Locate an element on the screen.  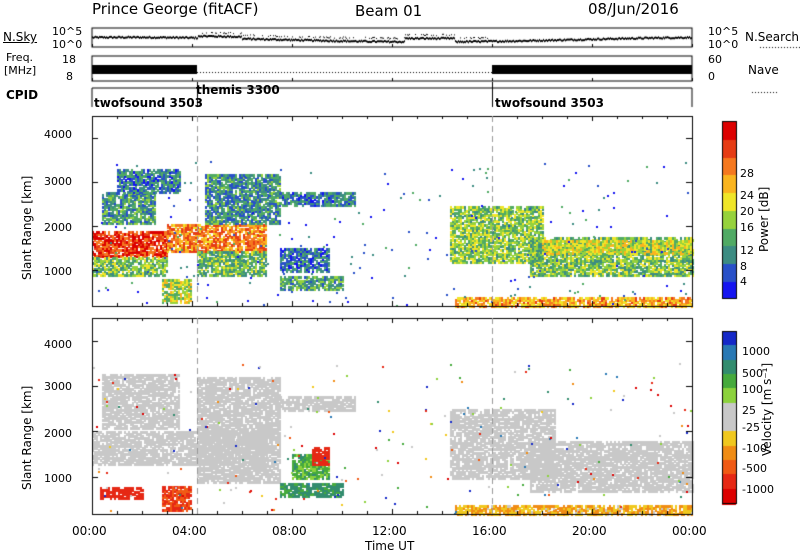
power-cbar-tick-4: 4 is located at coordinates (743, 281).